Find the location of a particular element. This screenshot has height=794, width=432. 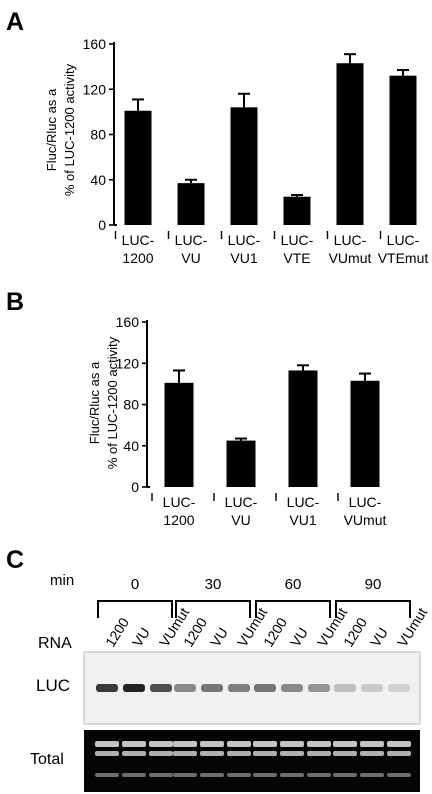

total-rna-bands is located at coordinates (253, 759).